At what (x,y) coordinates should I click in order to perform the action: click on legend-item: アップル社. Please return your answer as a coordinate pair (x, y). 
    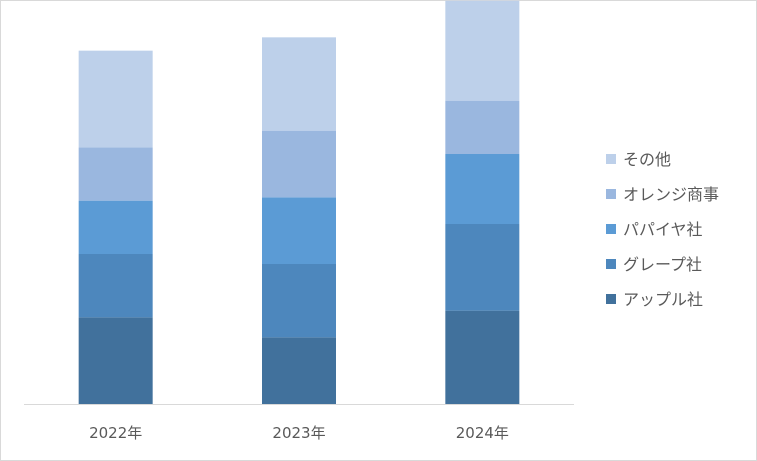
    Looking at the image, I should click on (654, 299).